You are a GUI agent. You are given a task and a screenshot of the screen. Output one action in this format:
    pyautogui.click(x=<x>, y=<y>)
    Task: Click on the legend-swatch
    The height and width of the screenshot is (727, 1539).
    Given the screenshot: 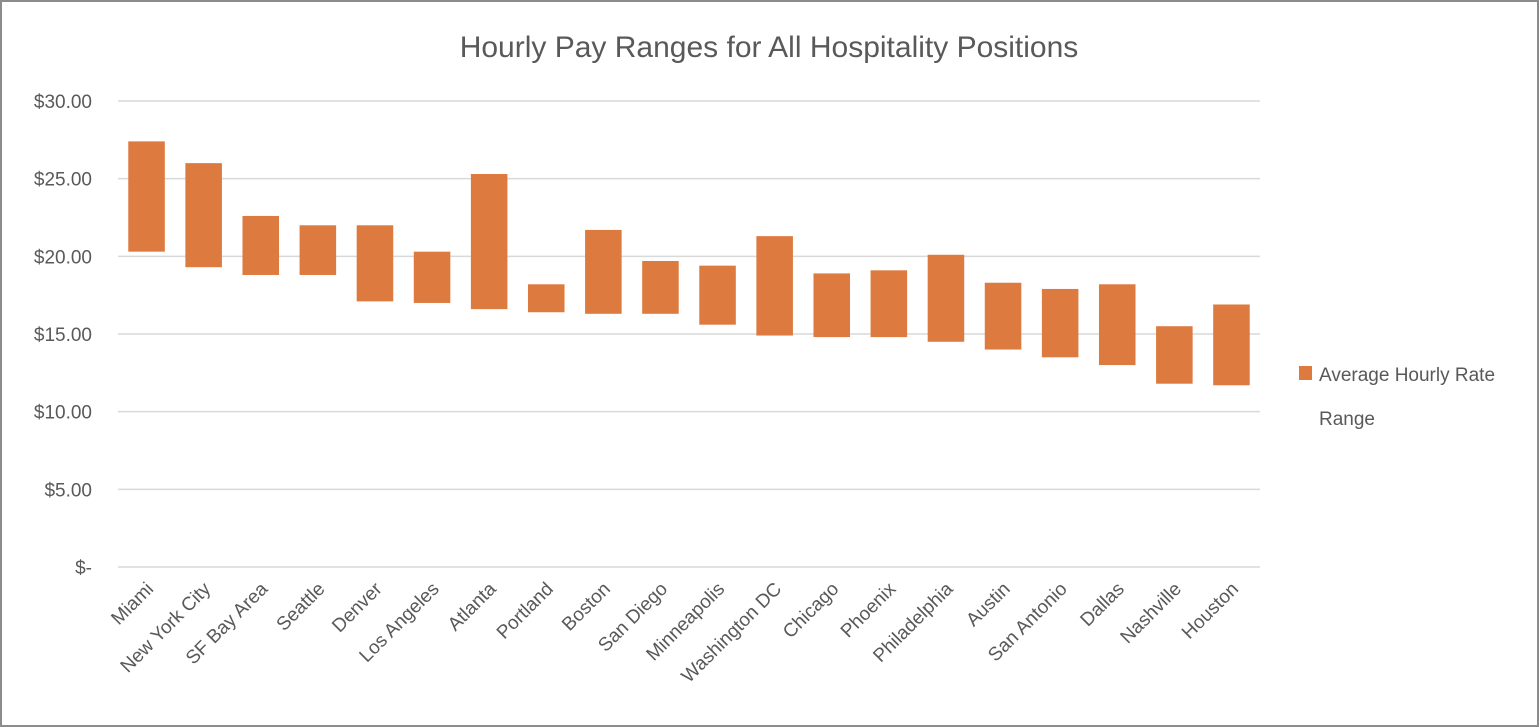 What is the action you would take?
    pyautogui.click(x=1305, y=373)
    